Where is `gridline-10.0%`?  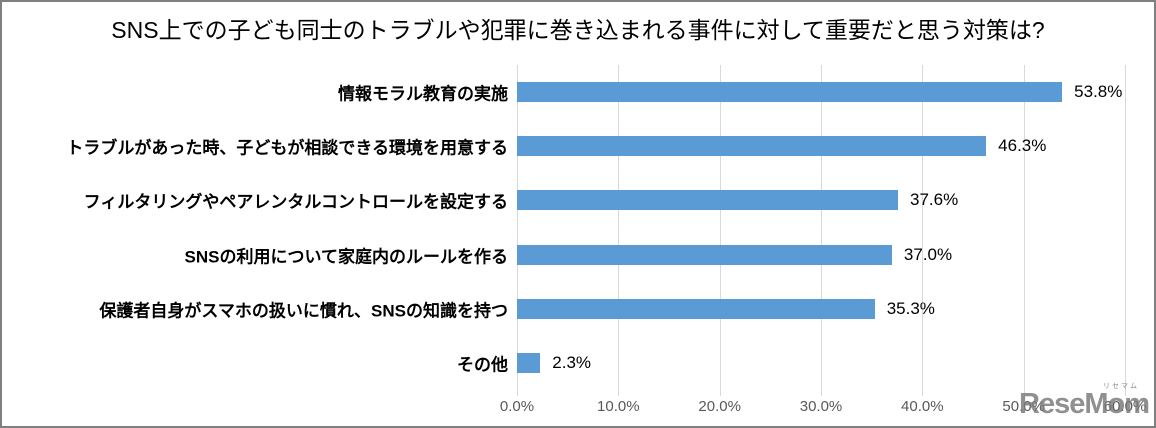 gridline-10.0% is located at coordinates (619, 230).